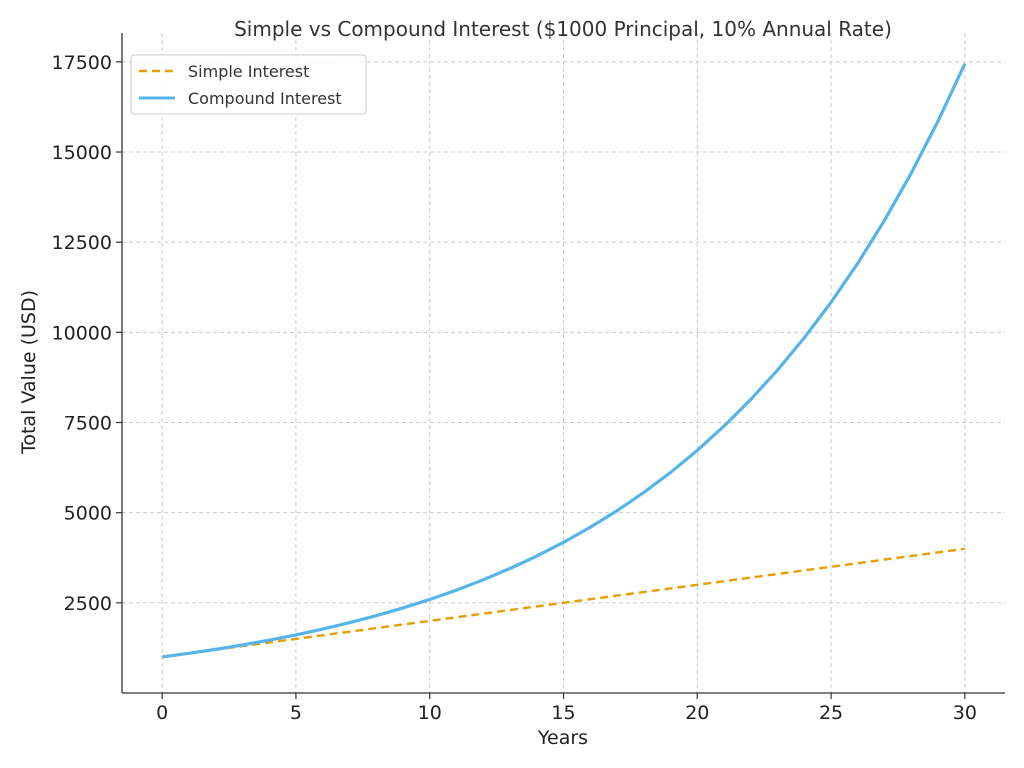 The height and width of the screenshot is (768, 1024). I want to click on series-line-simple-interest, so click(563, 603).